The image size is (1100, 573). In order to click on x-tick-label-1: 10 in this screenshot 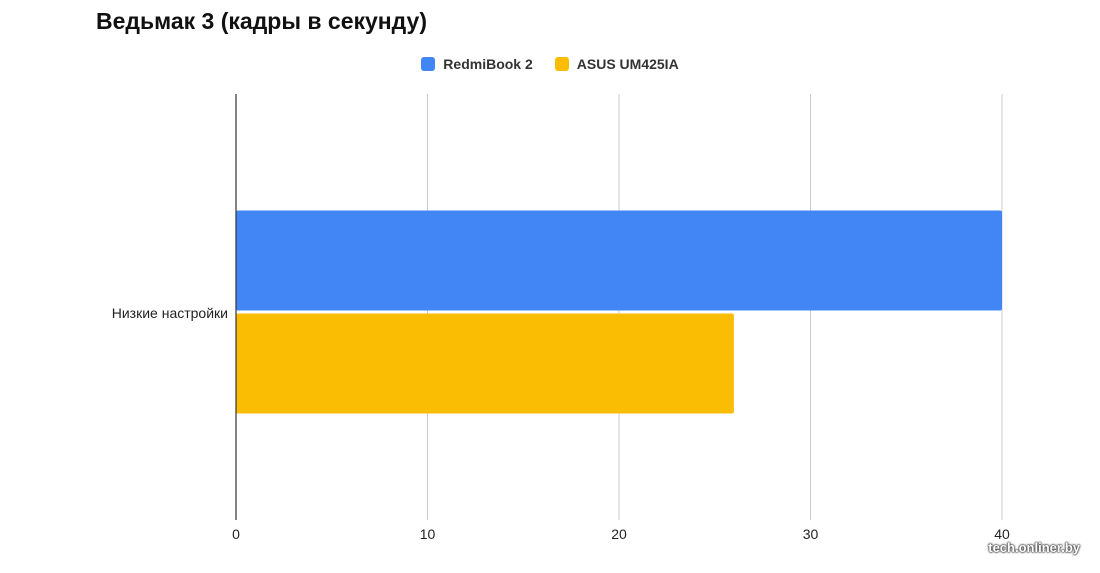, I will do `click(428, 534)`.